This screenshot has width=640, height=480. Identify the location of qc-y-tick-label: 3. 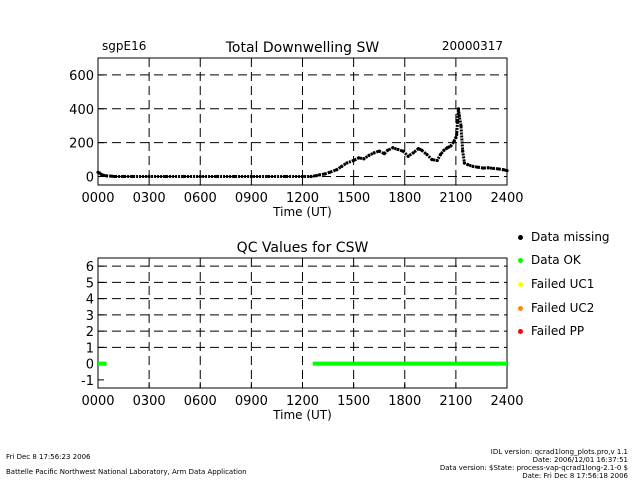
(90, 316).